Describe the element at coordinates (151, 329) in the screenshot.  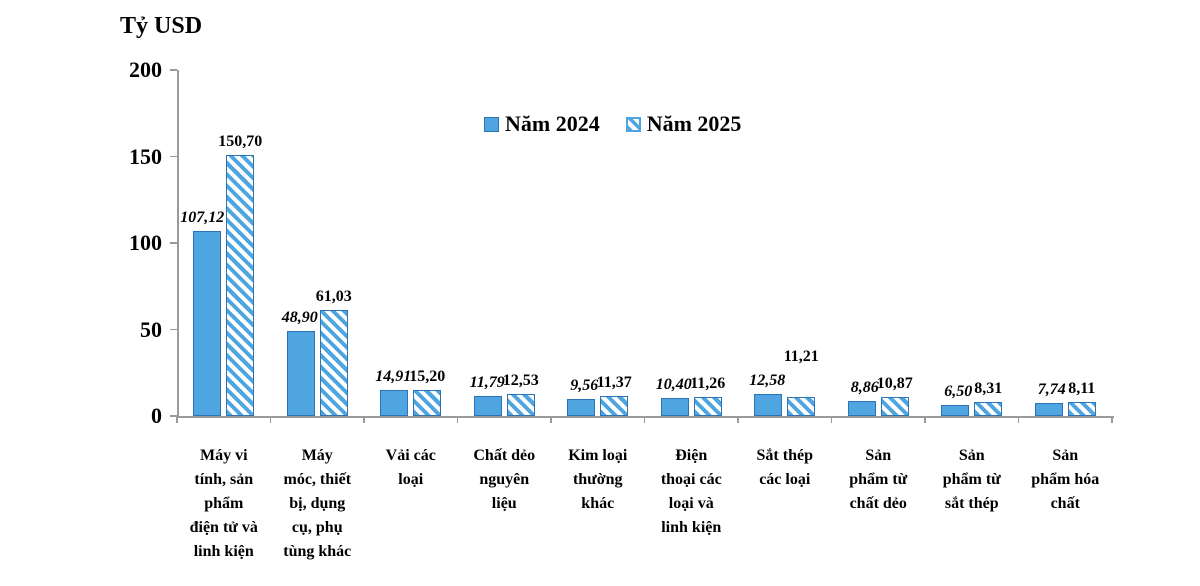
I see `y-tick-label: 50` at that location.